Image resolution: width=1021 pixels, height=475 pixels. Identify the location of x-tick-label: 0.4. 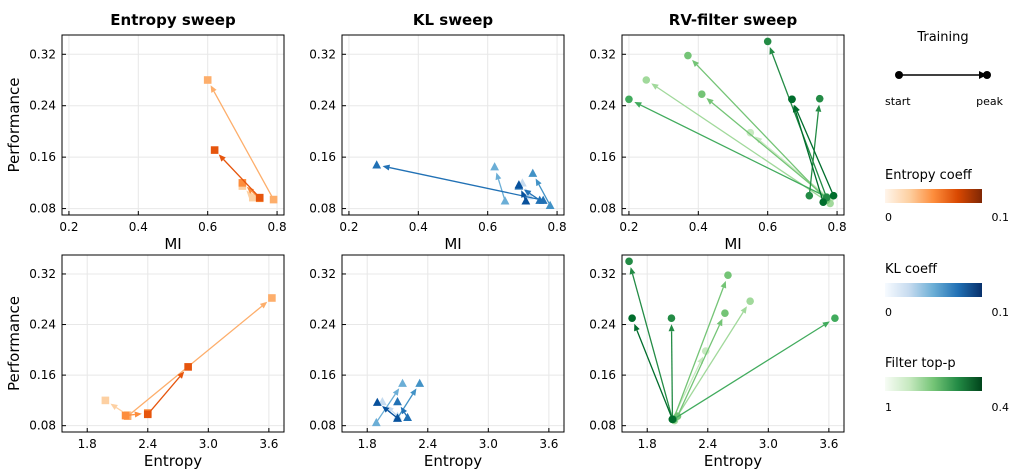
(138, 227).